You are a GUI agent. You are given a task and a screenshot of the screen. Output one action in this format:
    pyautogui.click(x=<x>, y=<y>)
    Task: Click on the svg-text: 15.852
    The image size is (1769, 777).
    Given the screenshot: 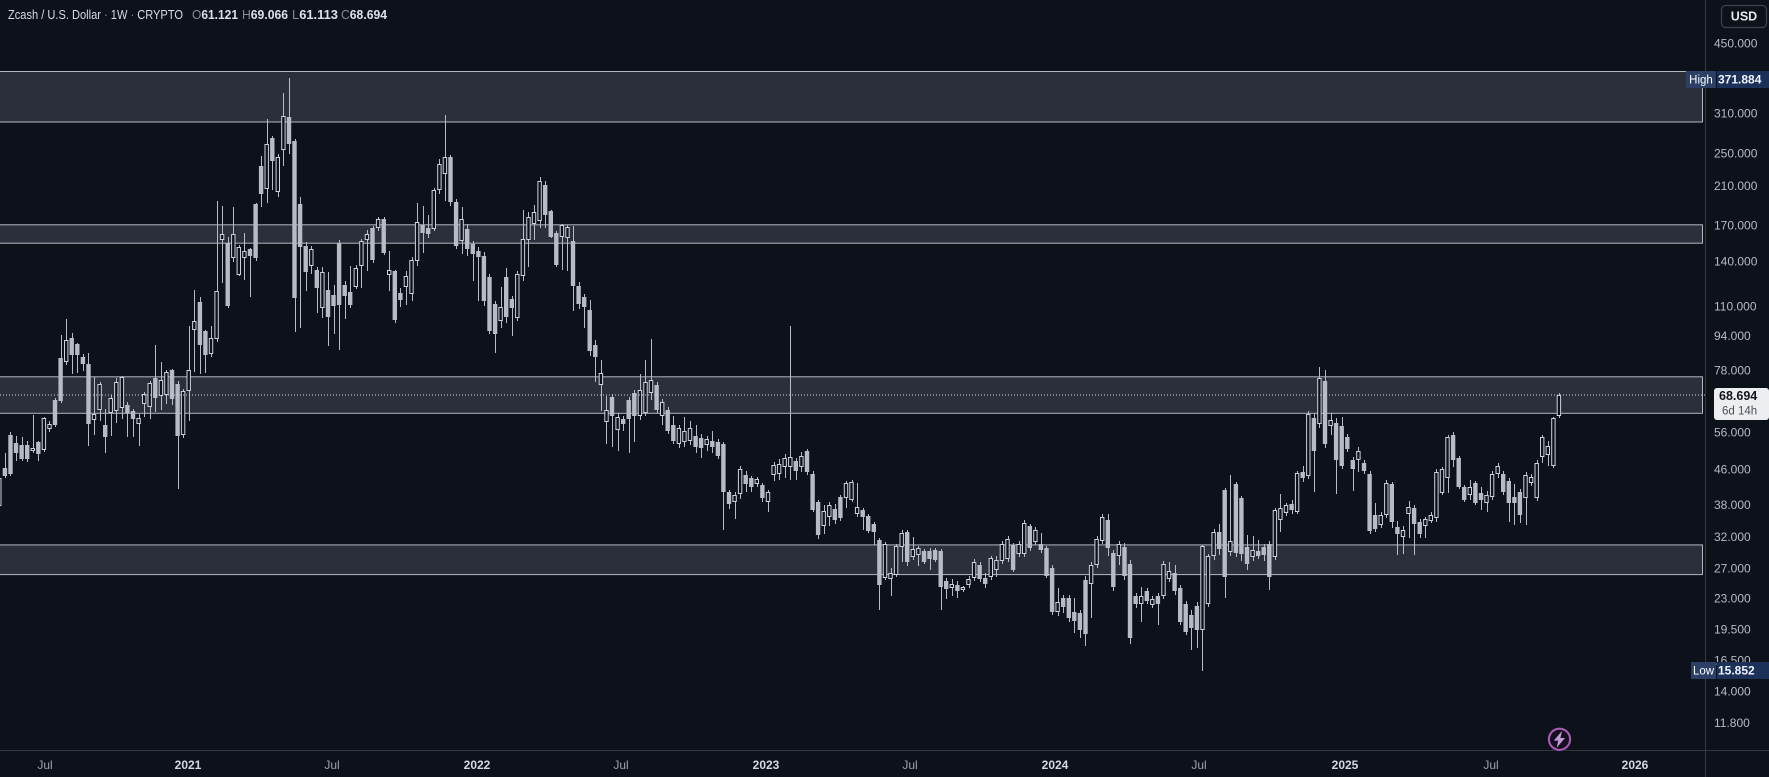 What is the action you would take?
    pyautogui.click(x=1736, y=671)
    